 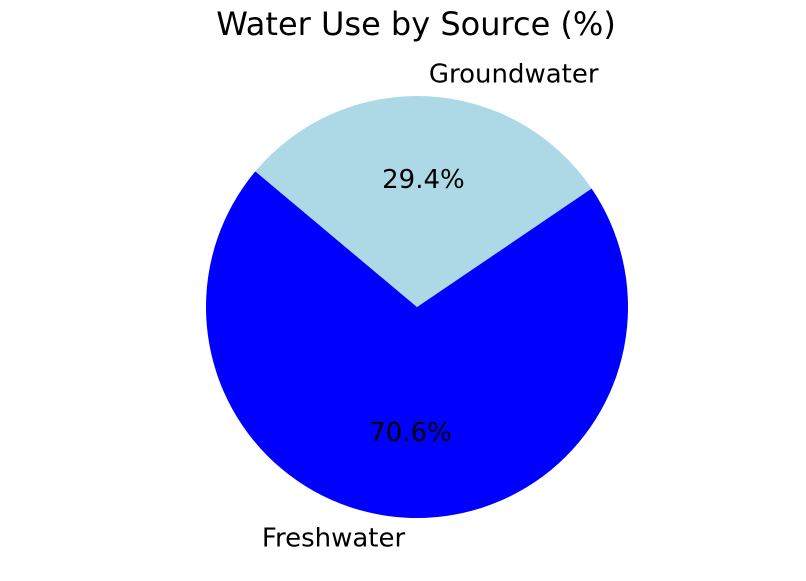 What do you see at coordinates (416, 24) in the screenshot?
I see `chart-title: Water Use by Source (%)` at bounding box center [416, 24].